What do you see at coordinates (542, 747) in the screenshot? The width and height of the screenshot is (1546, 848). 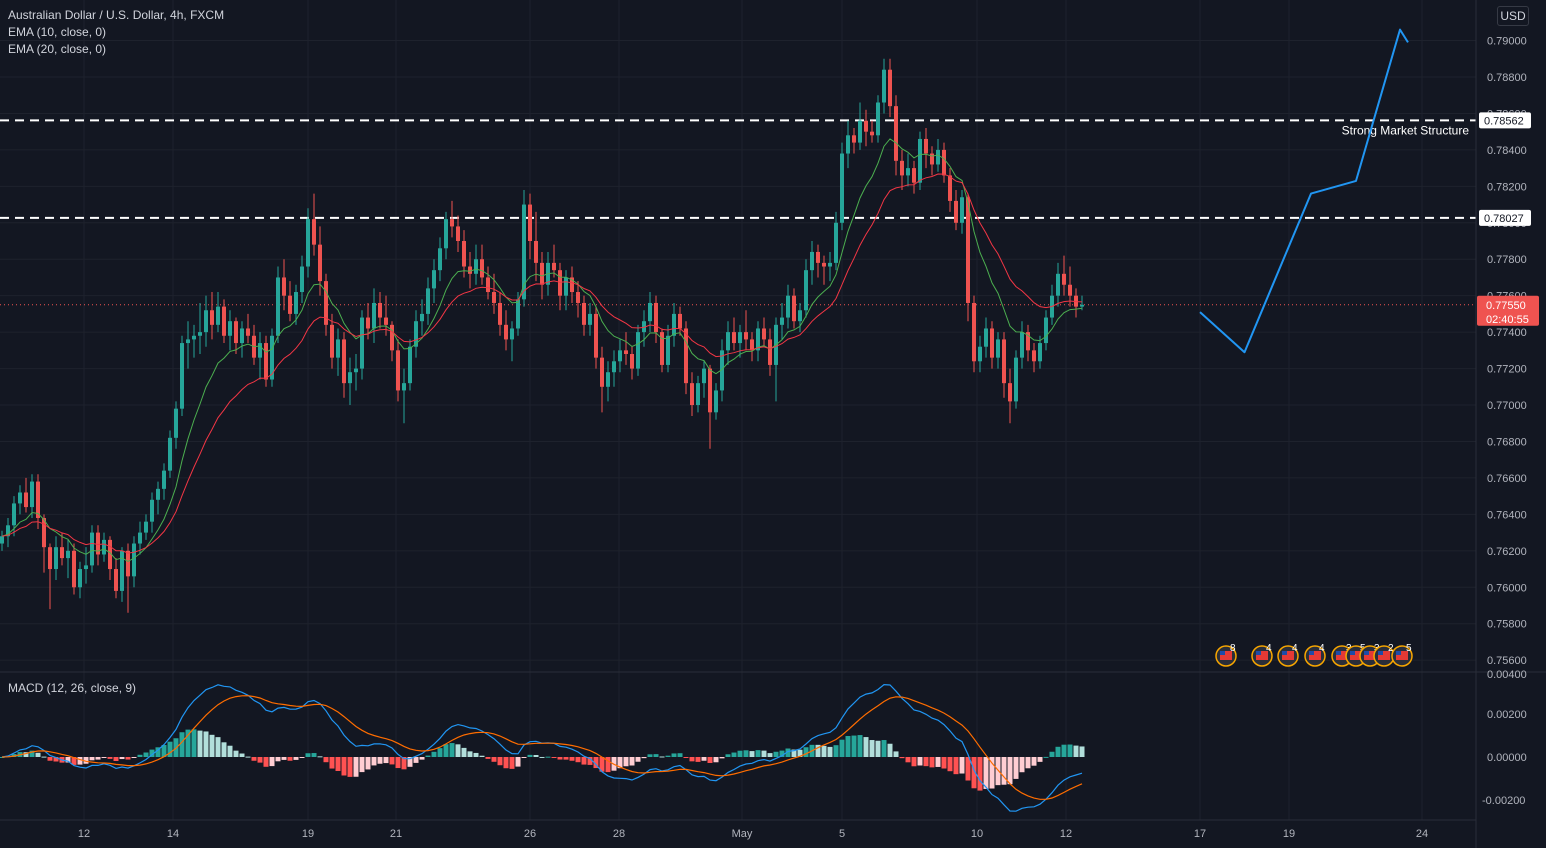 I see `signal-line` at bounding box center [542, 747].